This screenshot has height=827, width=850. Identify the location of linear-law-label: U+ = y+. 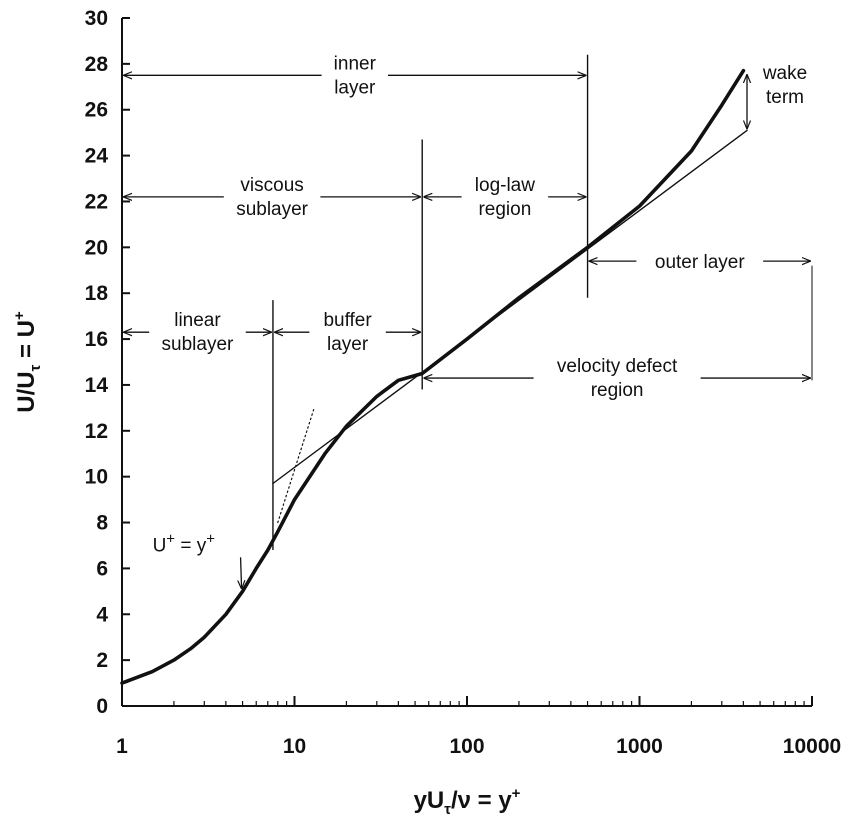
(184, 543).